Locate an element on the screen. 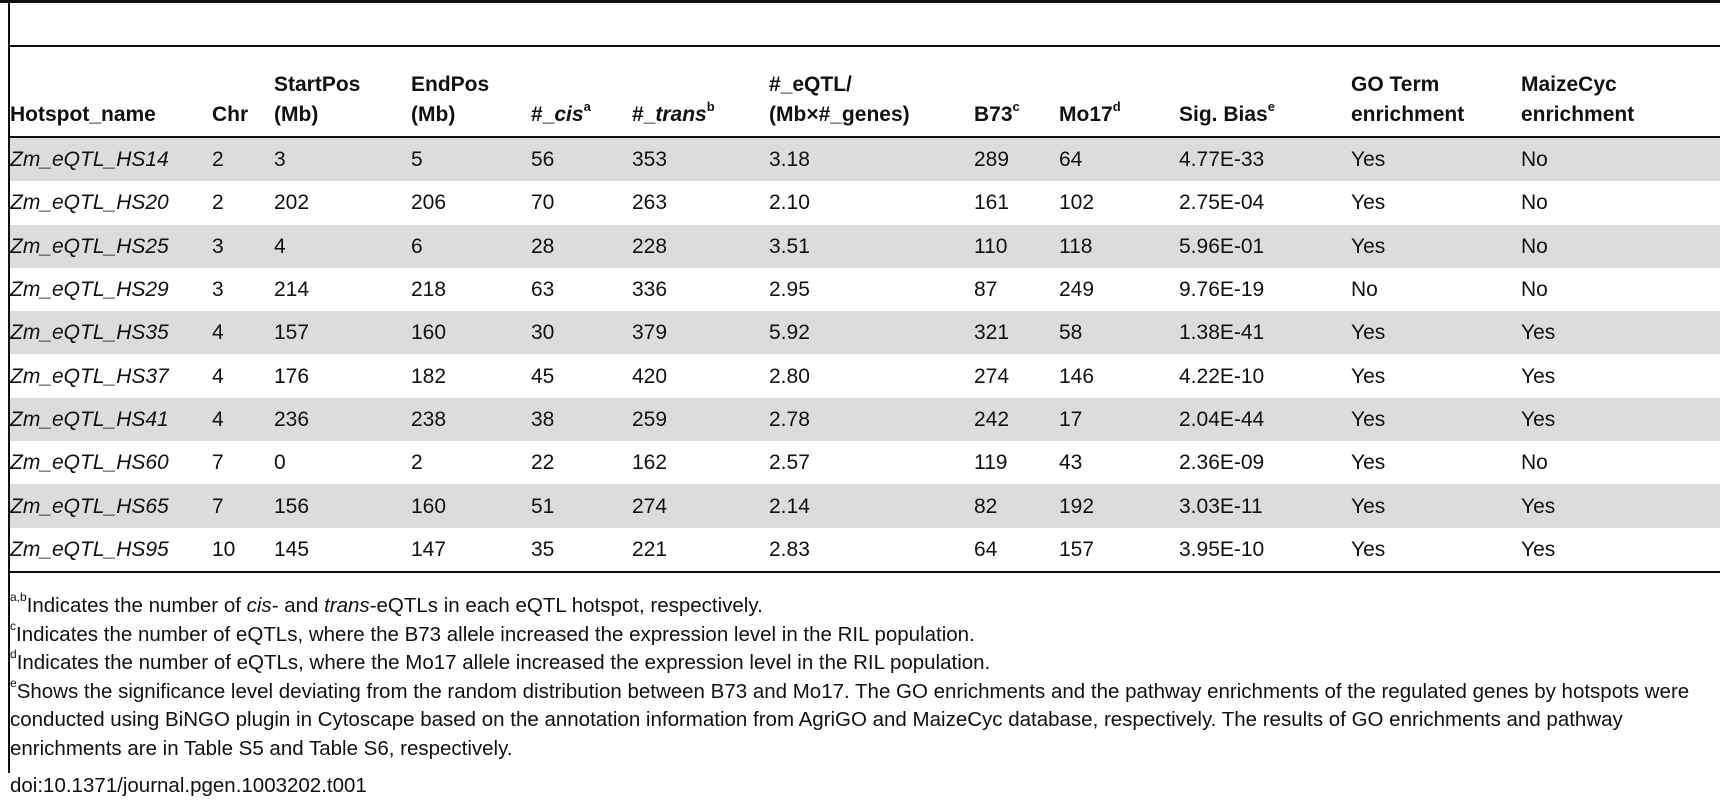 Image resolution: width=1720 pixels, height=800 pixels. col-trans: #_transb is located at coordinates (700, 93).